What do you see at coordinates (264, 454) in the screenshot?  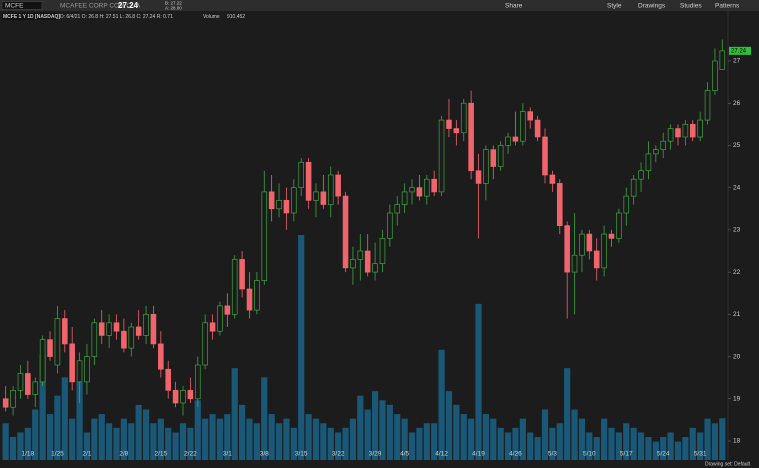 I see `x-tick-label: 3/8` at bounding box center [264, 454].